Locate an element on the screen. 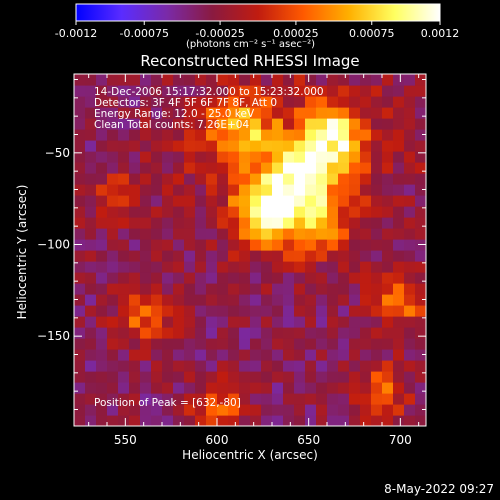 The image size is (500, 500). colorbar-tick-label: -0.00025 is located at coordinates (219, 33).